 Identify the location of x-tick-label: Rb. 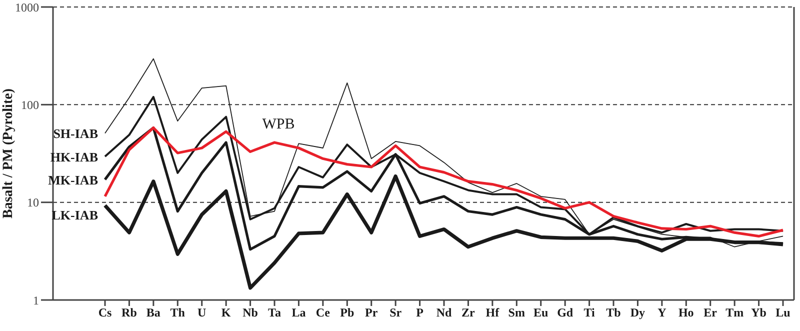
(130, 313).